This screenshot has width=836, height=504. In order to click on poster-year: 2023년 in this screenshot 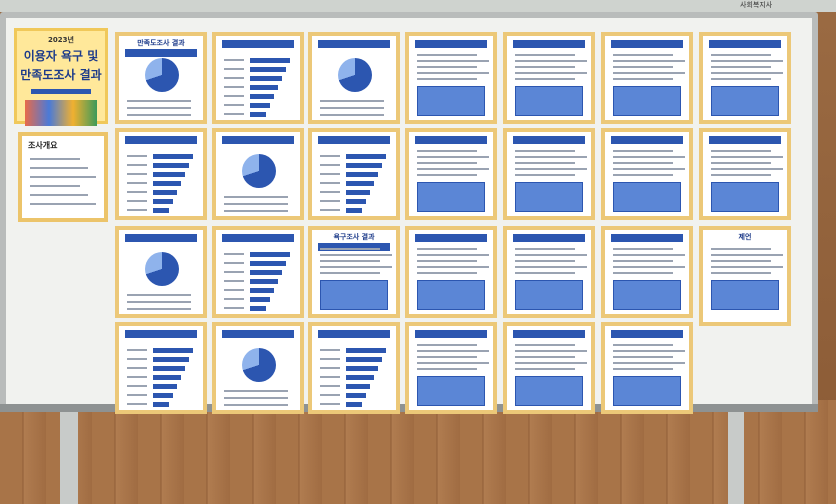, I will do `click(61, 40)`.